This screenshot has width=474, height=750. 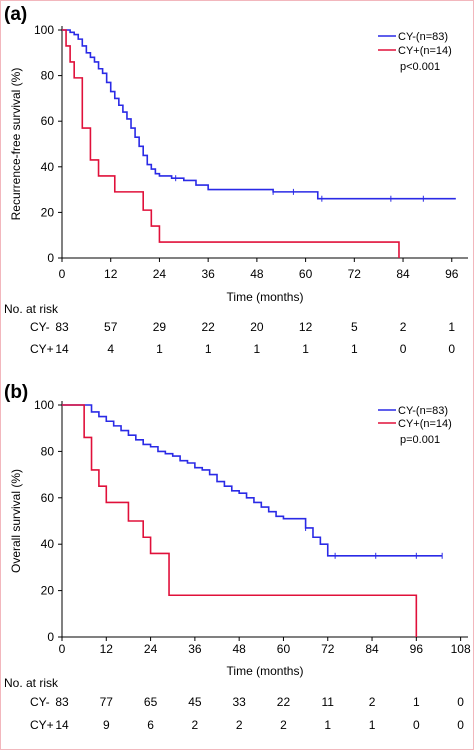 I want to click on risk-count: 6, so click(x=150, y=725).